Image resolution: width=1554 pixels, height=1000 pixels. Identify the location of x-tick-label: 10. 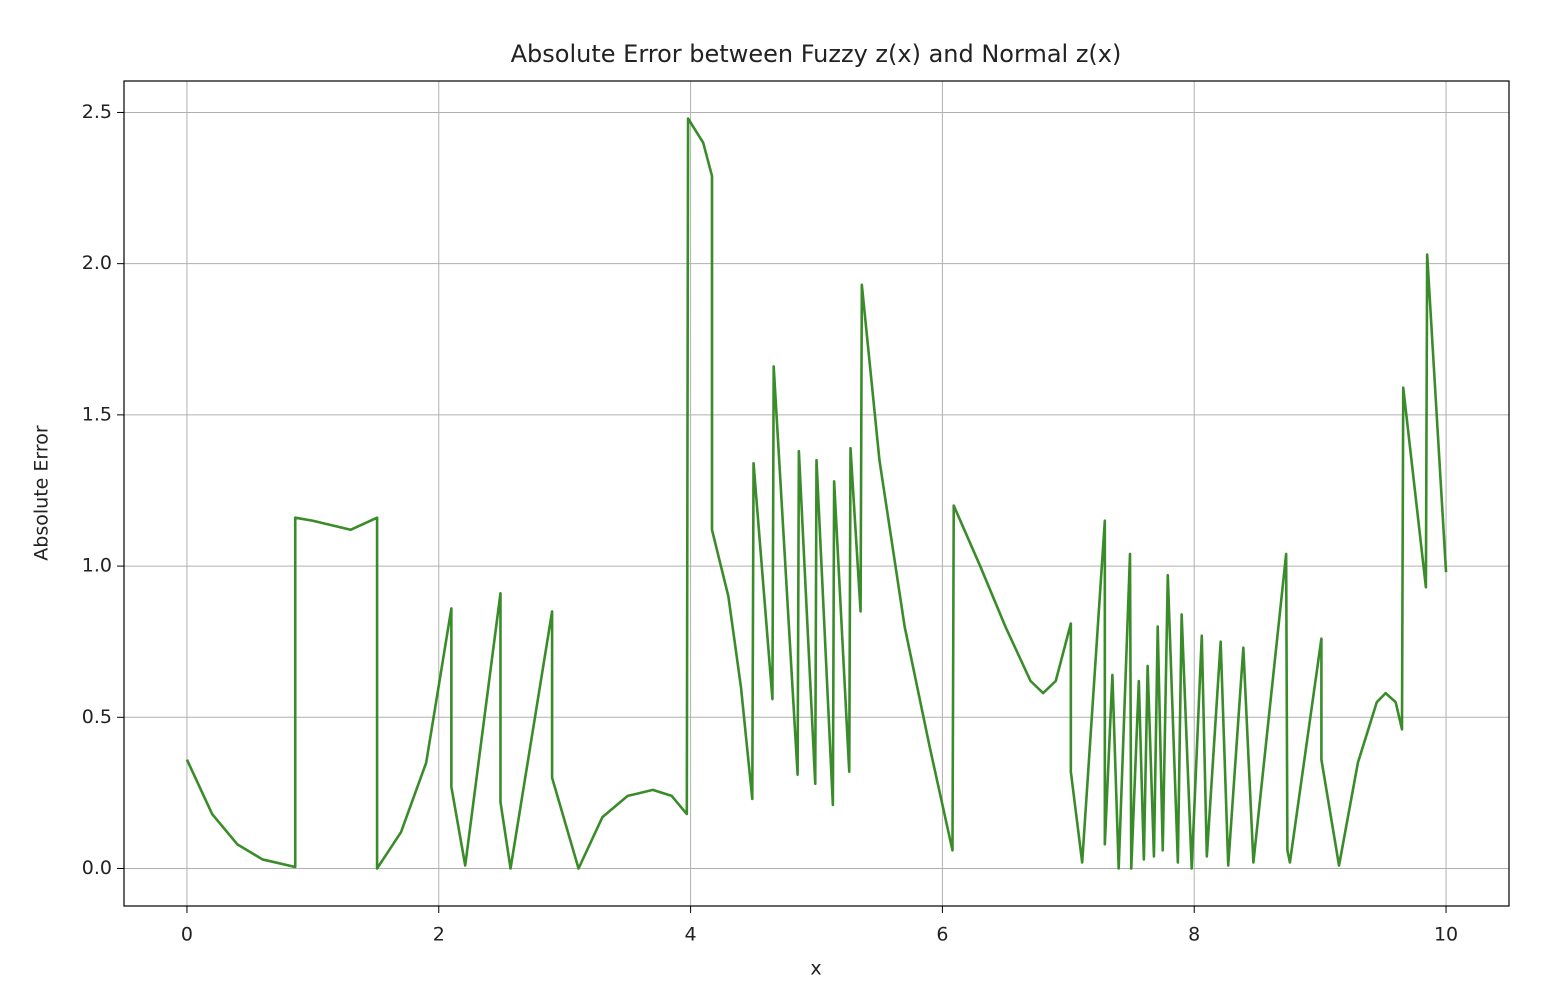
(1446, 935).